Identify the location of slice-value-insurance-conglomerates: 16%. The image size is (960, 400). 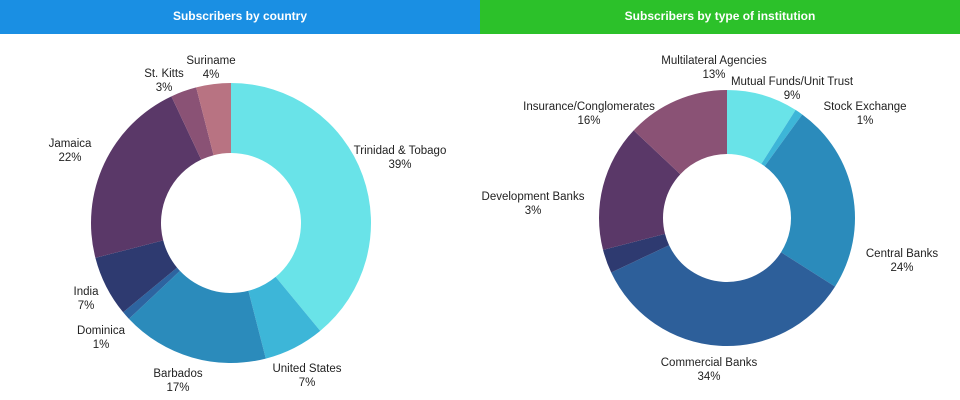
(588, 121).